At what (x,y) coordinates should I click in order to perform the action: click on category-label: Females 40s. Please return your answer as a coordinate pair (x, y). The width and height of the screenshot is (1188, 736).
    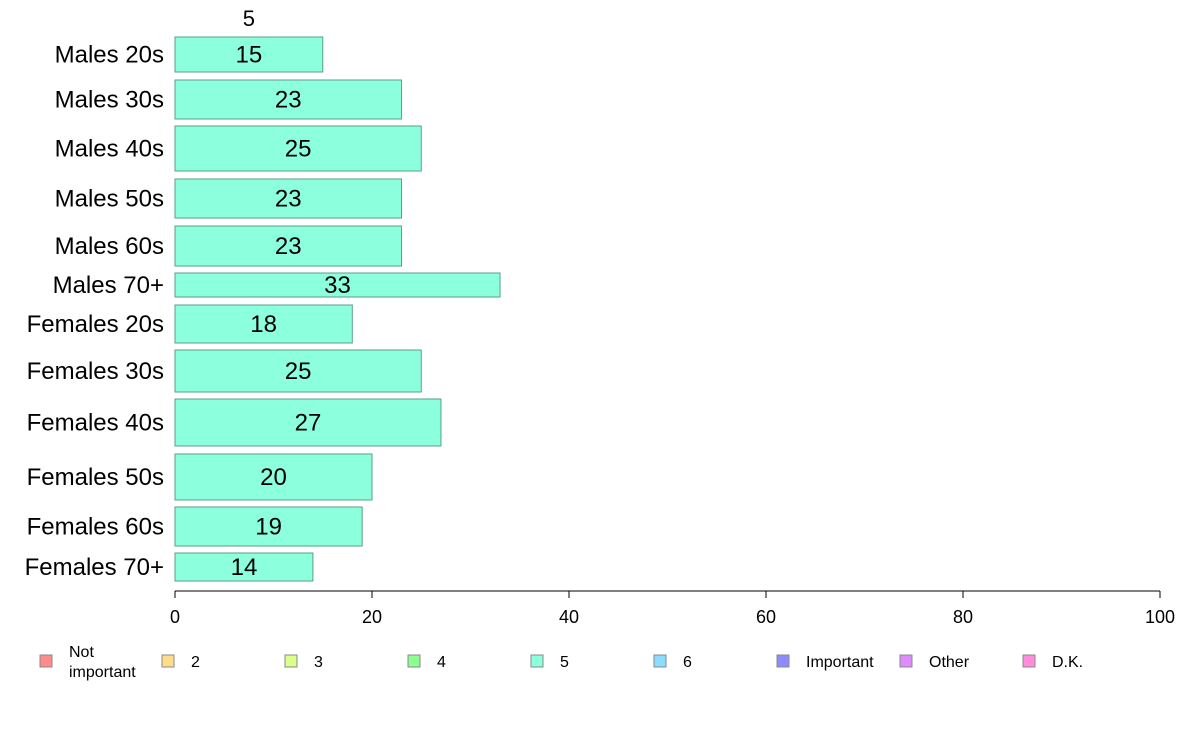
    Looking at the image, I should click on (95, 423).